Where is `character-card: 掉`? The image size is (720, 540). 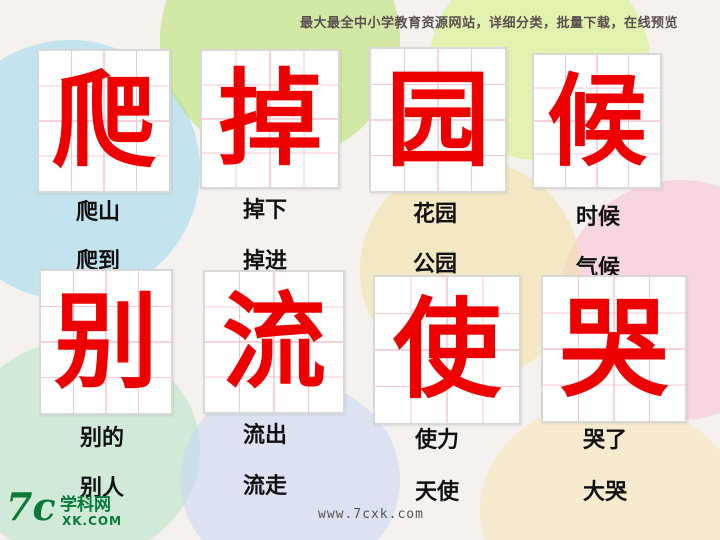 character-card: 掉 is located at coordinates (270, 119).